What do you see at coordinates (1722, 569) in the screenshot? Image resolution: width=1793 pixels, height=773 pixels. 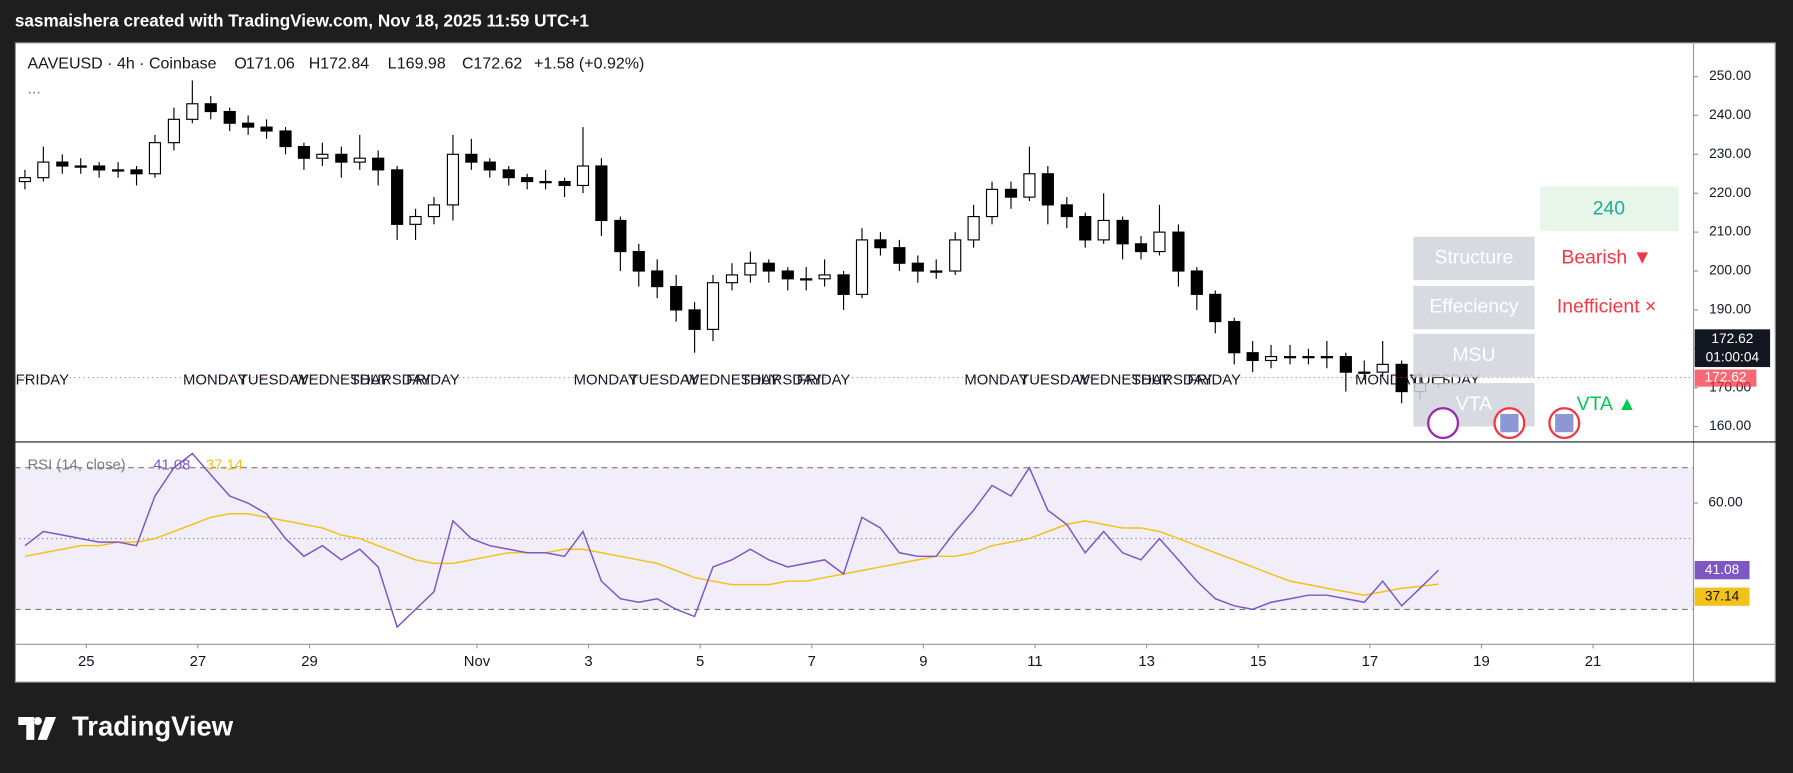 I see `rsi-badge-label: 41.08` at bounding box center [1722, 569].